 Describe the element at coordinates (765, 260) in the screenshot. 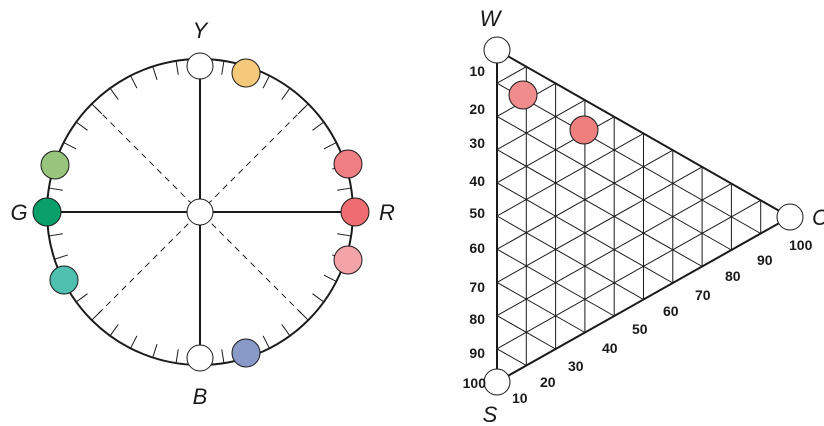

I see `chroma-scale-label: 90` at that location.